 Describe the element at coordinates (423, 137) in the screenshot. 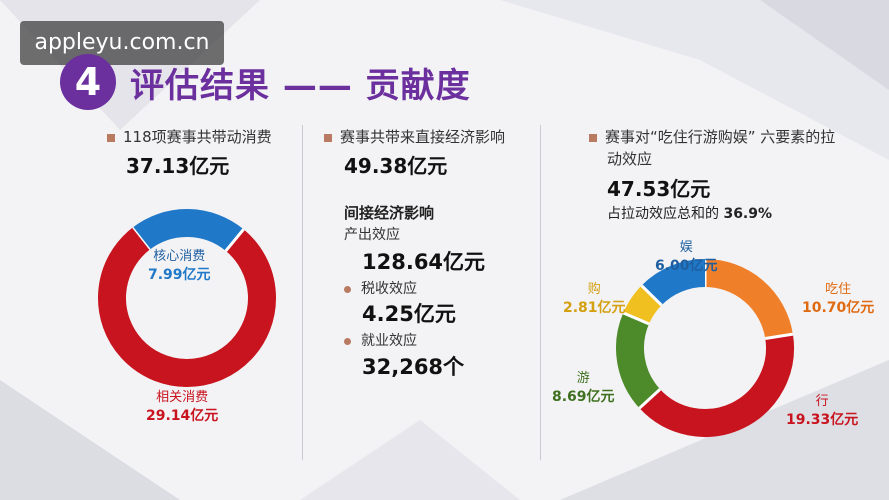

I see `col2-direct-label: 赛事共带来直接经济影响` at that location.